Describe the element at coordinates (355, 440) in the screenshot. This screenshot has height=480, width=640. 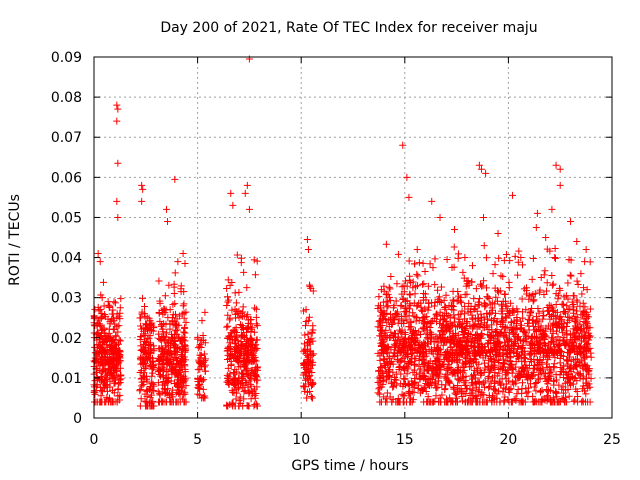
I see `x-tick-labels: 0 5 10 15 20 25` at that location.